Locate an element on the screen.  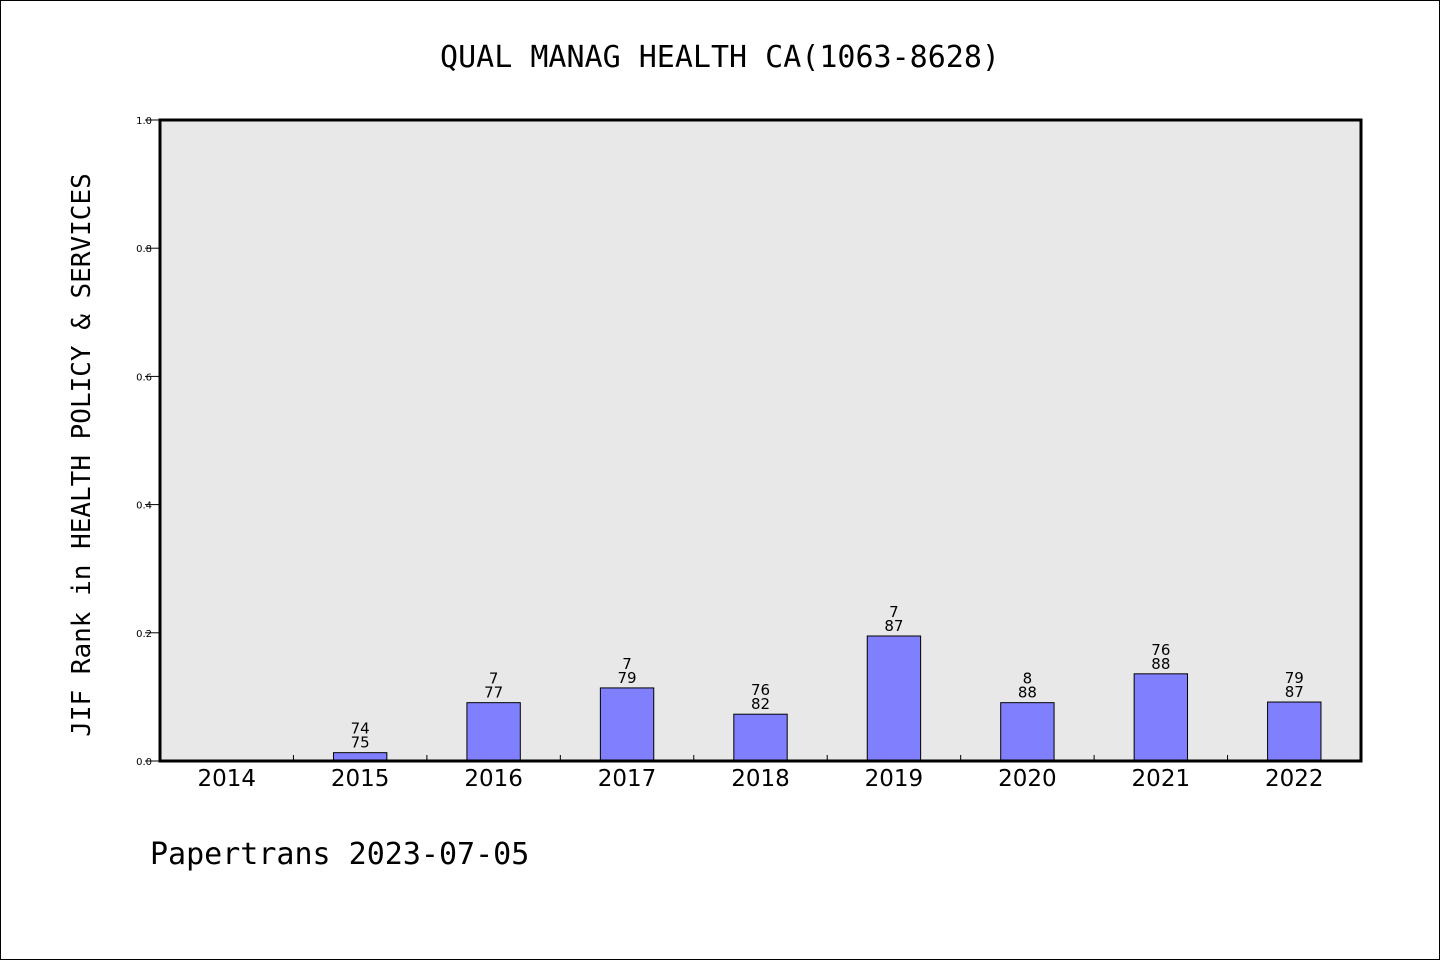
total-label-2017: 79 is located at coordinates (627, 678).